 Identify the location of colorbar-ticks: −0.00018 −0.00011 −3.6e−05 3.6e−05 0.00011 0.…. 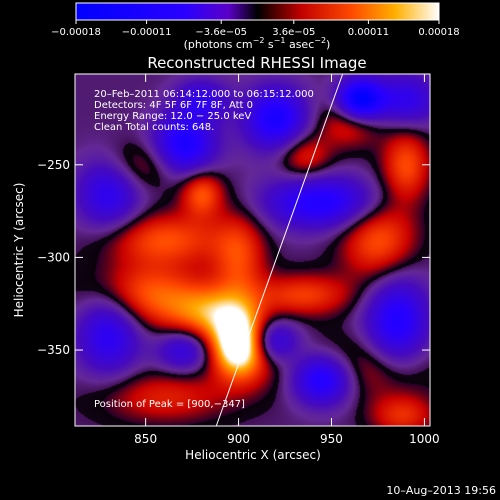
(255, 29).